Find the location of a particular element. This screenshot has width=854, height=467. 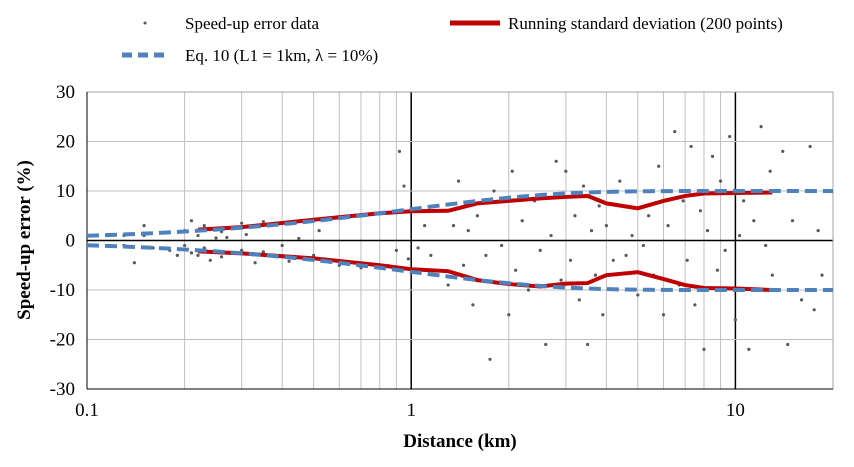

x-tick-label: 10 is located at coordinates (735, 410).